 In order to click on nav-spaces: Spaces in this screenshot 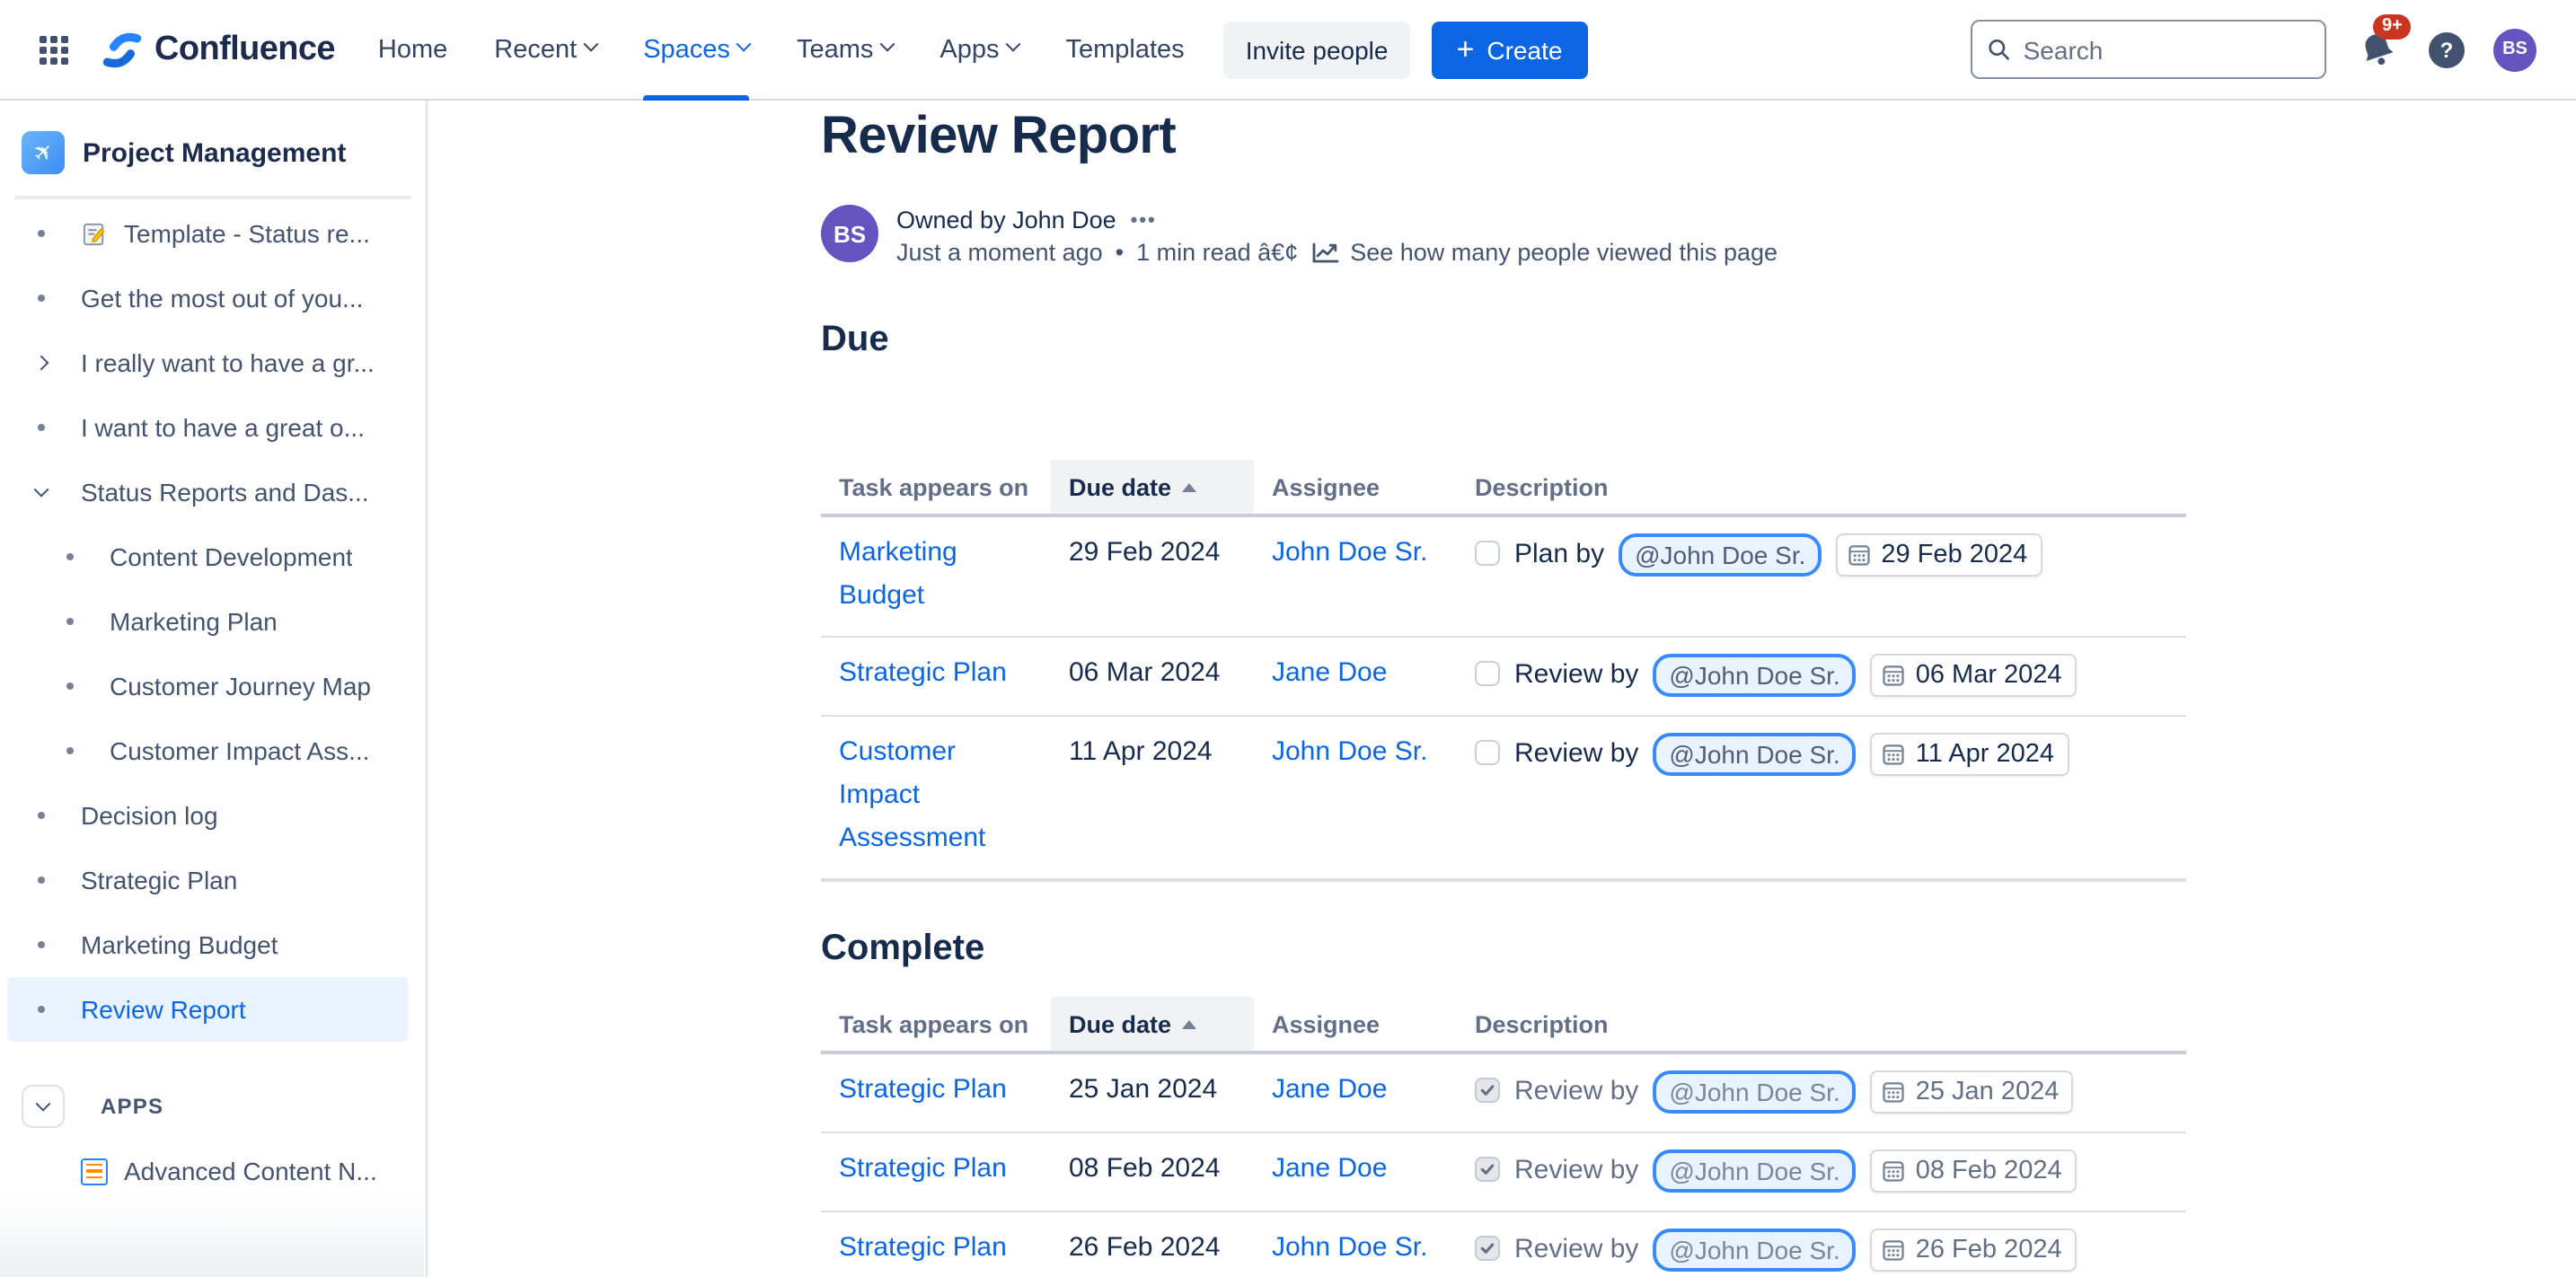, I will do `click(698, 50)`.